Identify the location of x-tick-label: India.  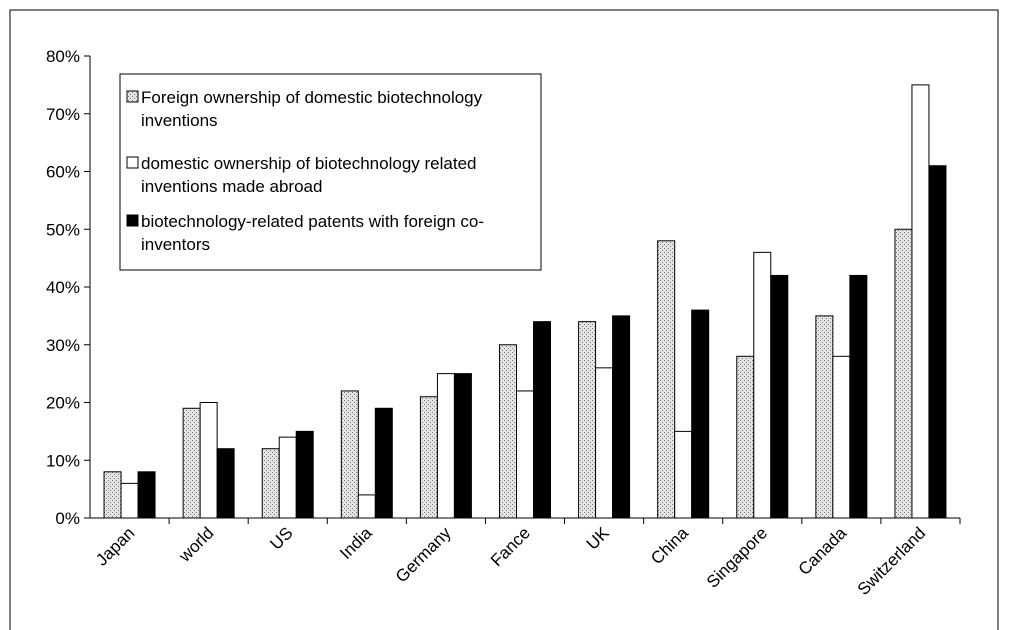
(356, 543).